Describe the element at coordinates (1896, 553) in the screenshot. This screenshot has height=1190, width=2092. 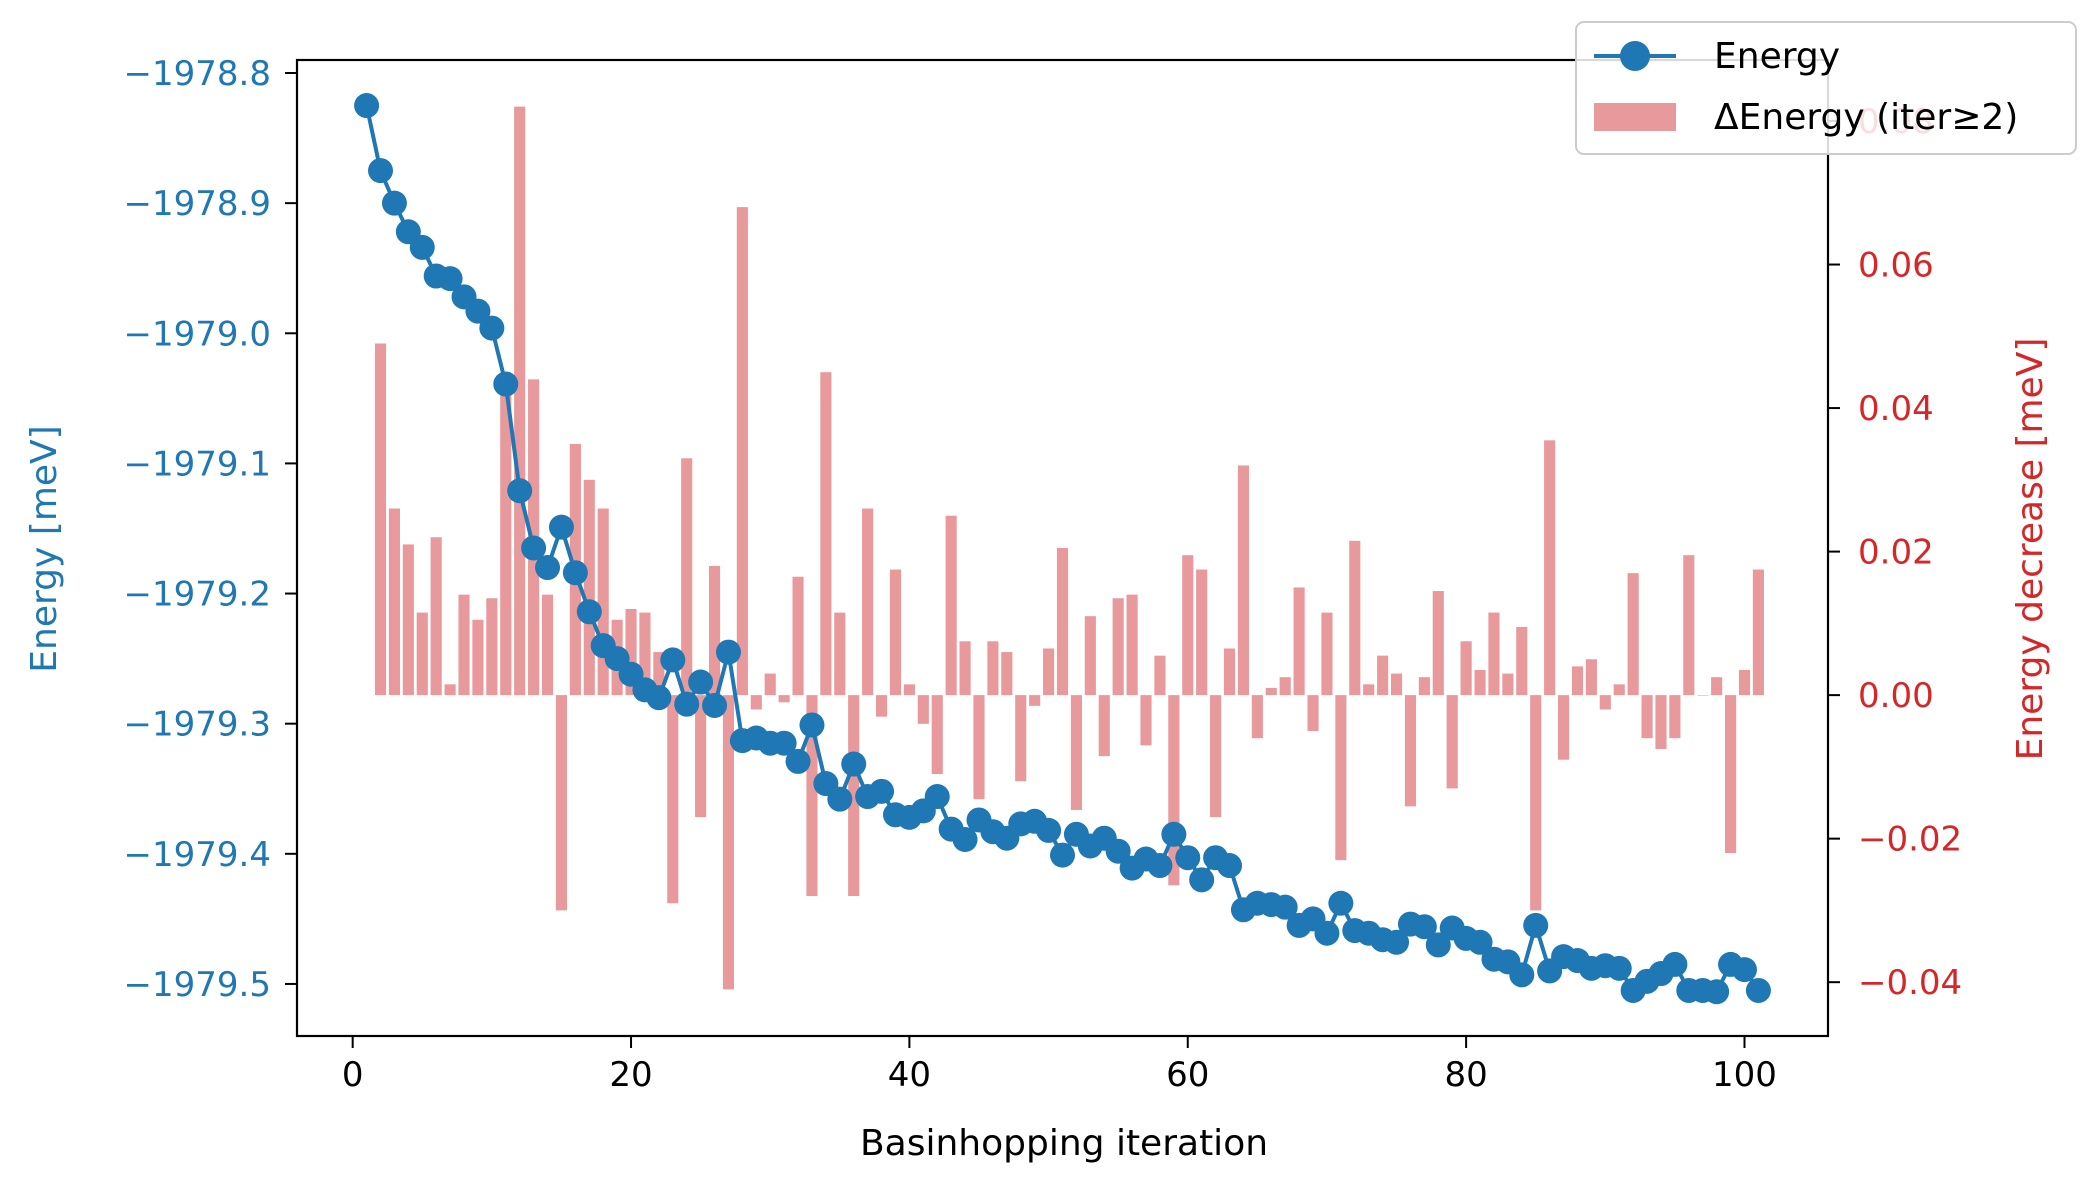
I see `right-y-tick-label: 0.02` at that location.